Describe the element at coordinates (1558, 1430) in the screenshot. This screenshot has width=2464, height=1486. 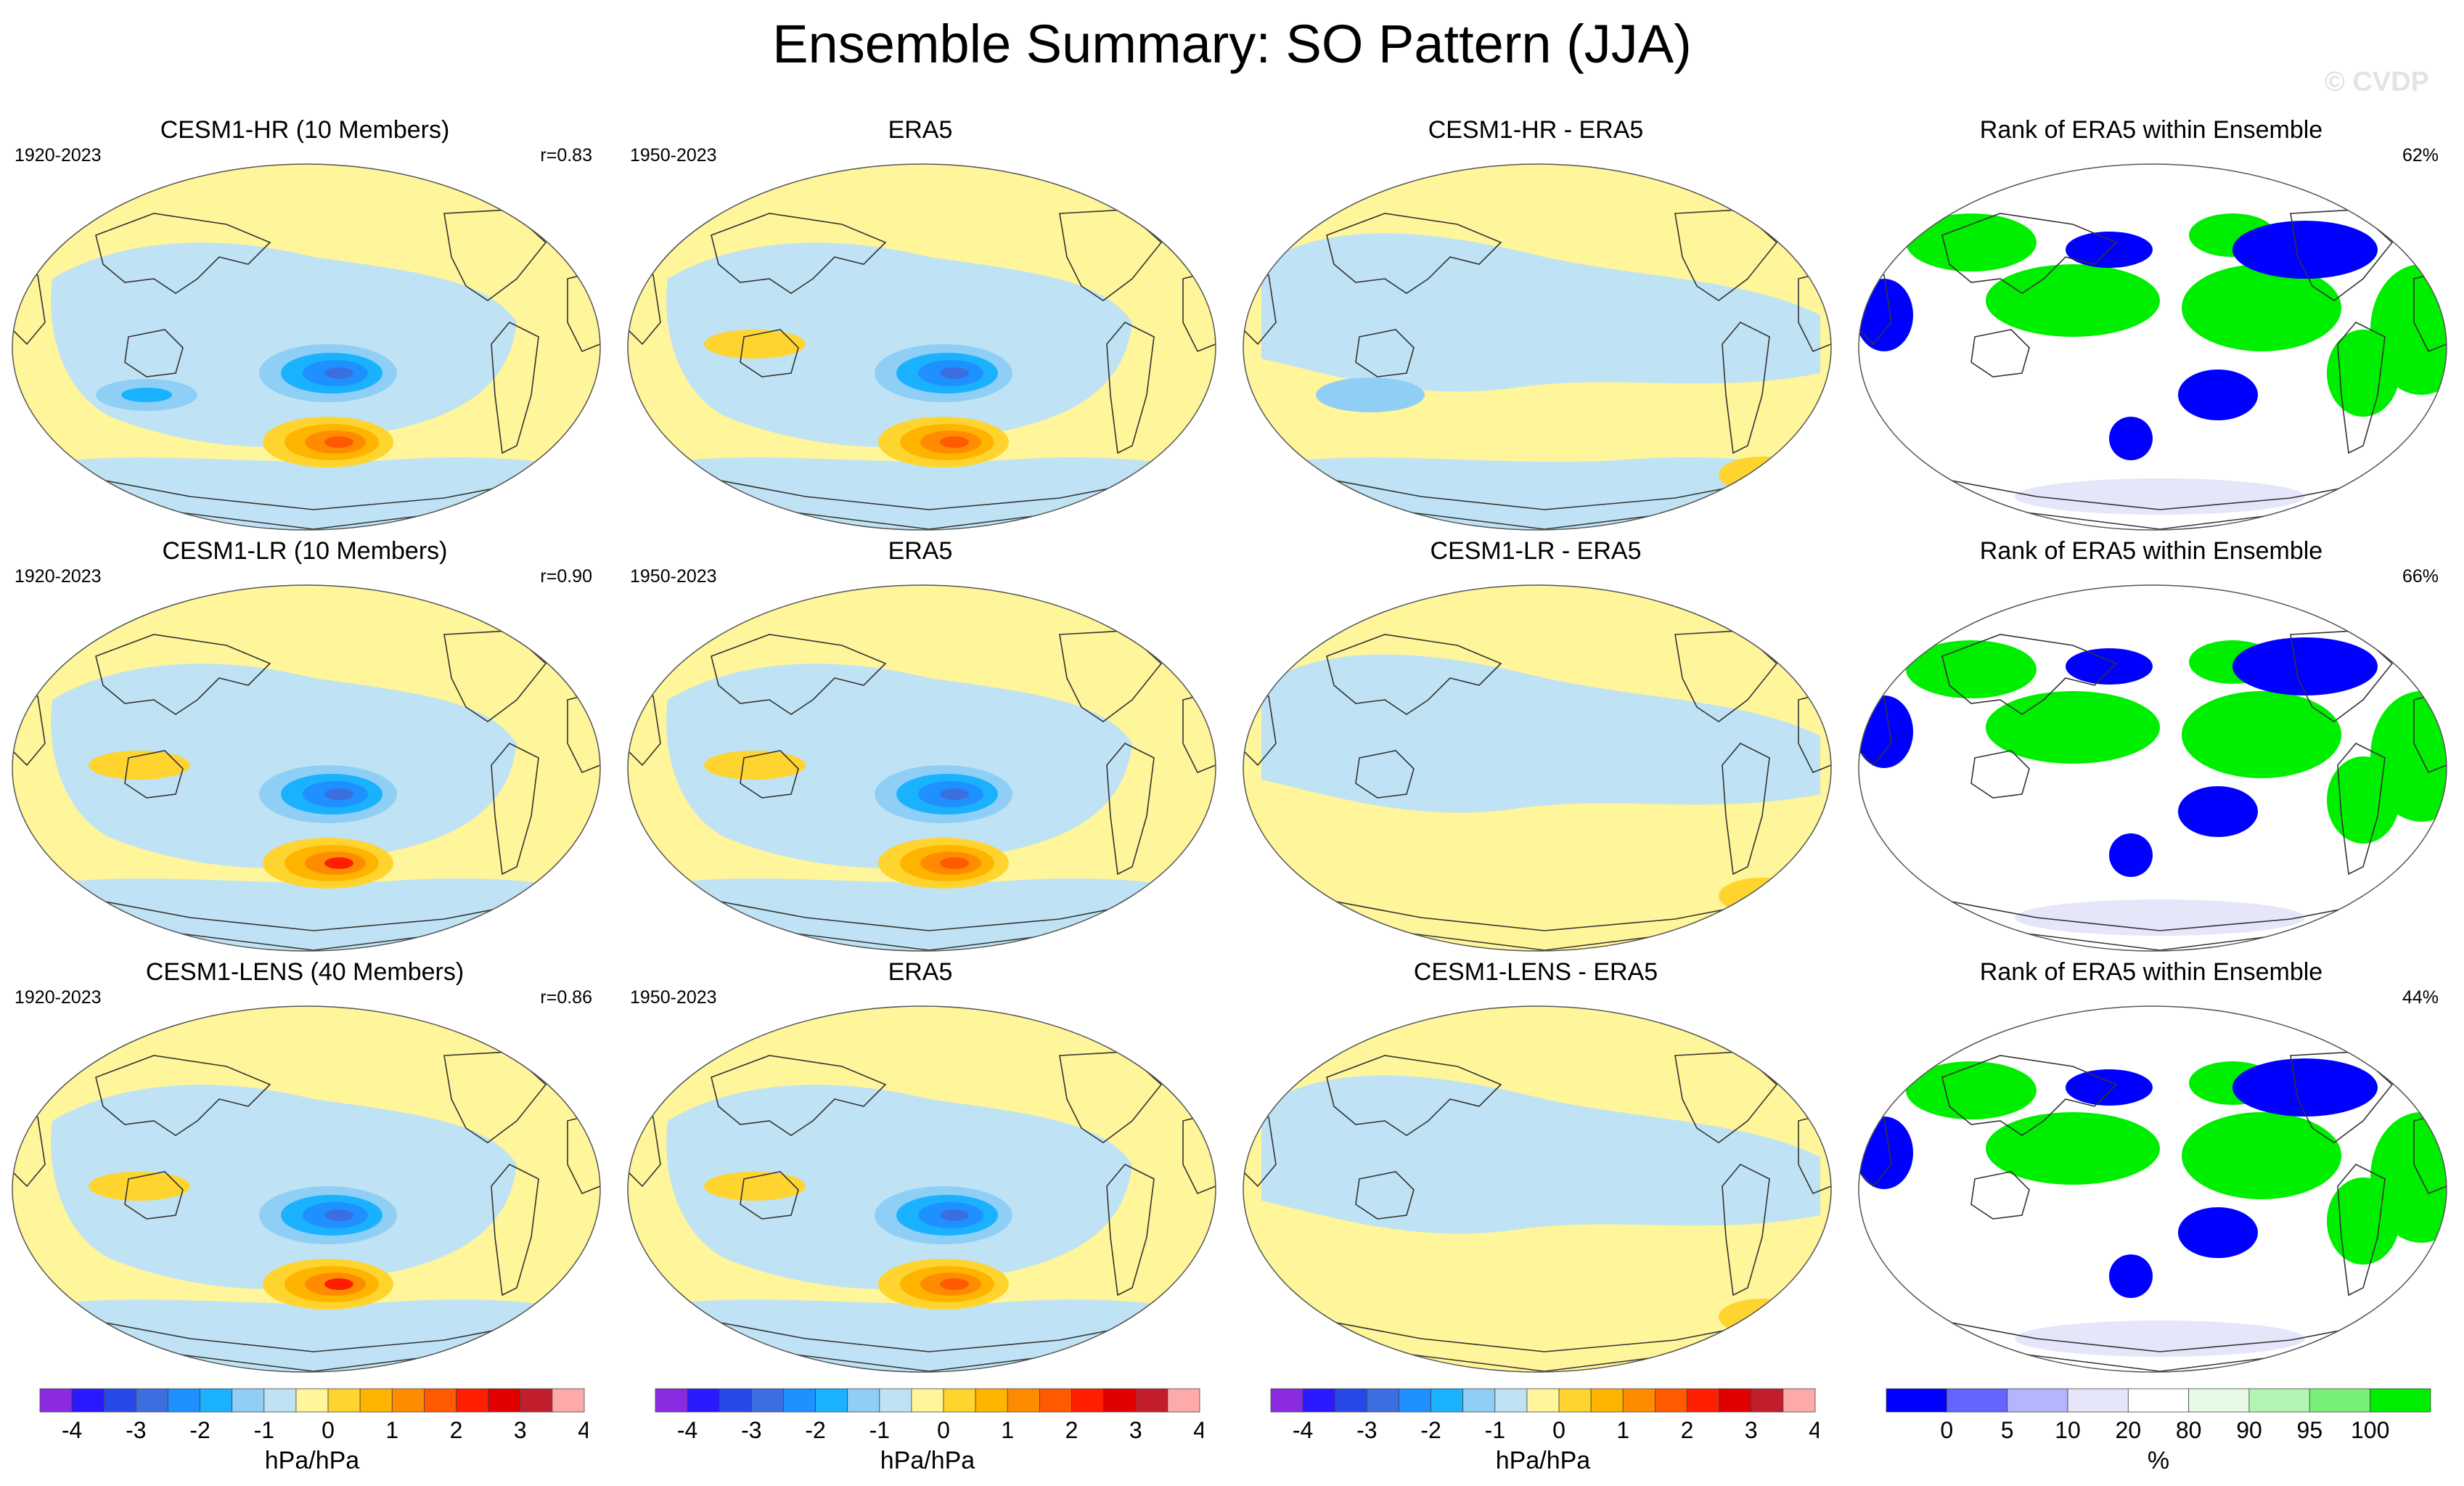
I see `colorbar-tick-label: 0` at that location.